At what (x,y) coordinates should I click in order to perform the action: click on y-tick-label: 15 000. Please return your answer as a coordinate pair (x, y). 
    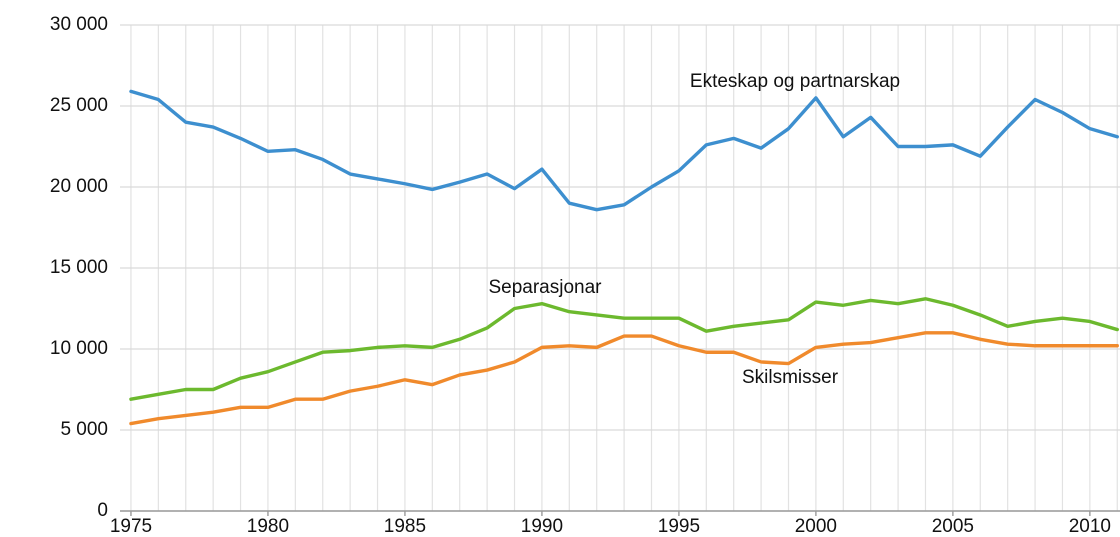
    Looking at the image, I should click on (79, 267).